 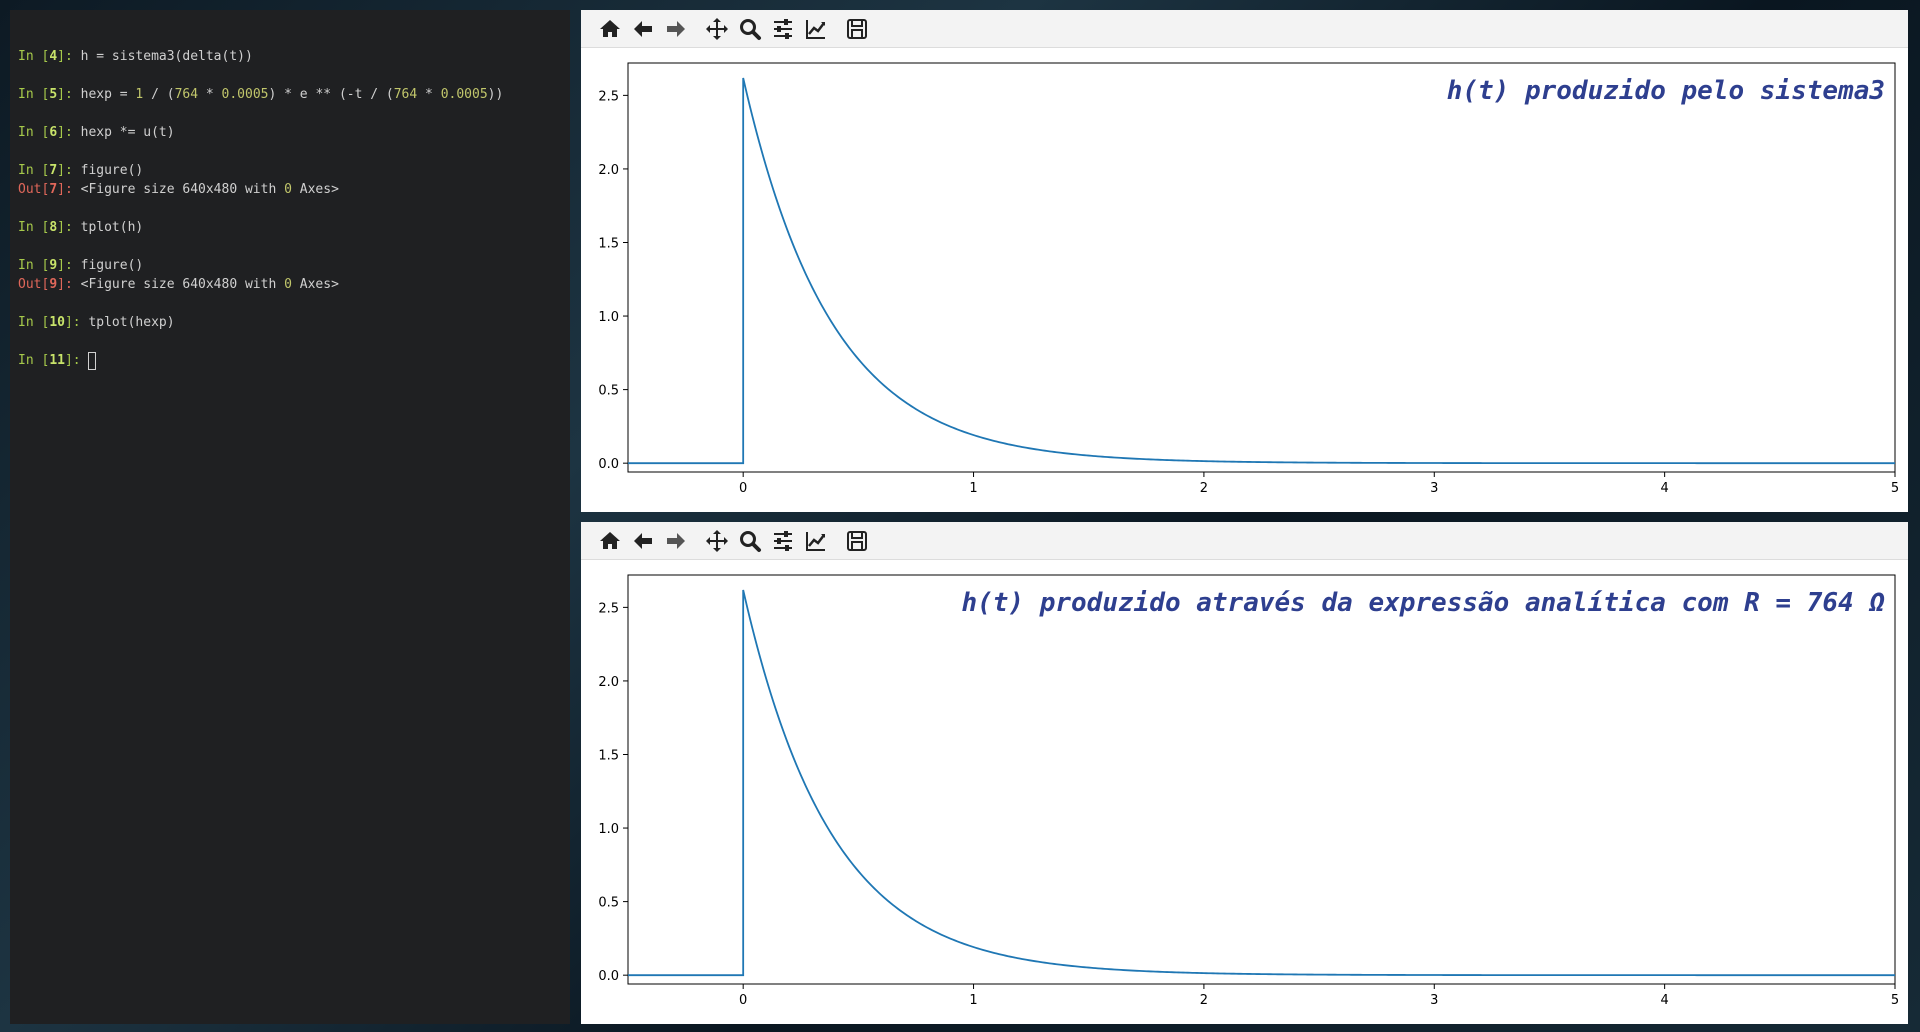 What do you see at coordinates (49, 284) in the screenshot?
I see `out-prompt: Out[9]:` at bounding box center [49, 284].